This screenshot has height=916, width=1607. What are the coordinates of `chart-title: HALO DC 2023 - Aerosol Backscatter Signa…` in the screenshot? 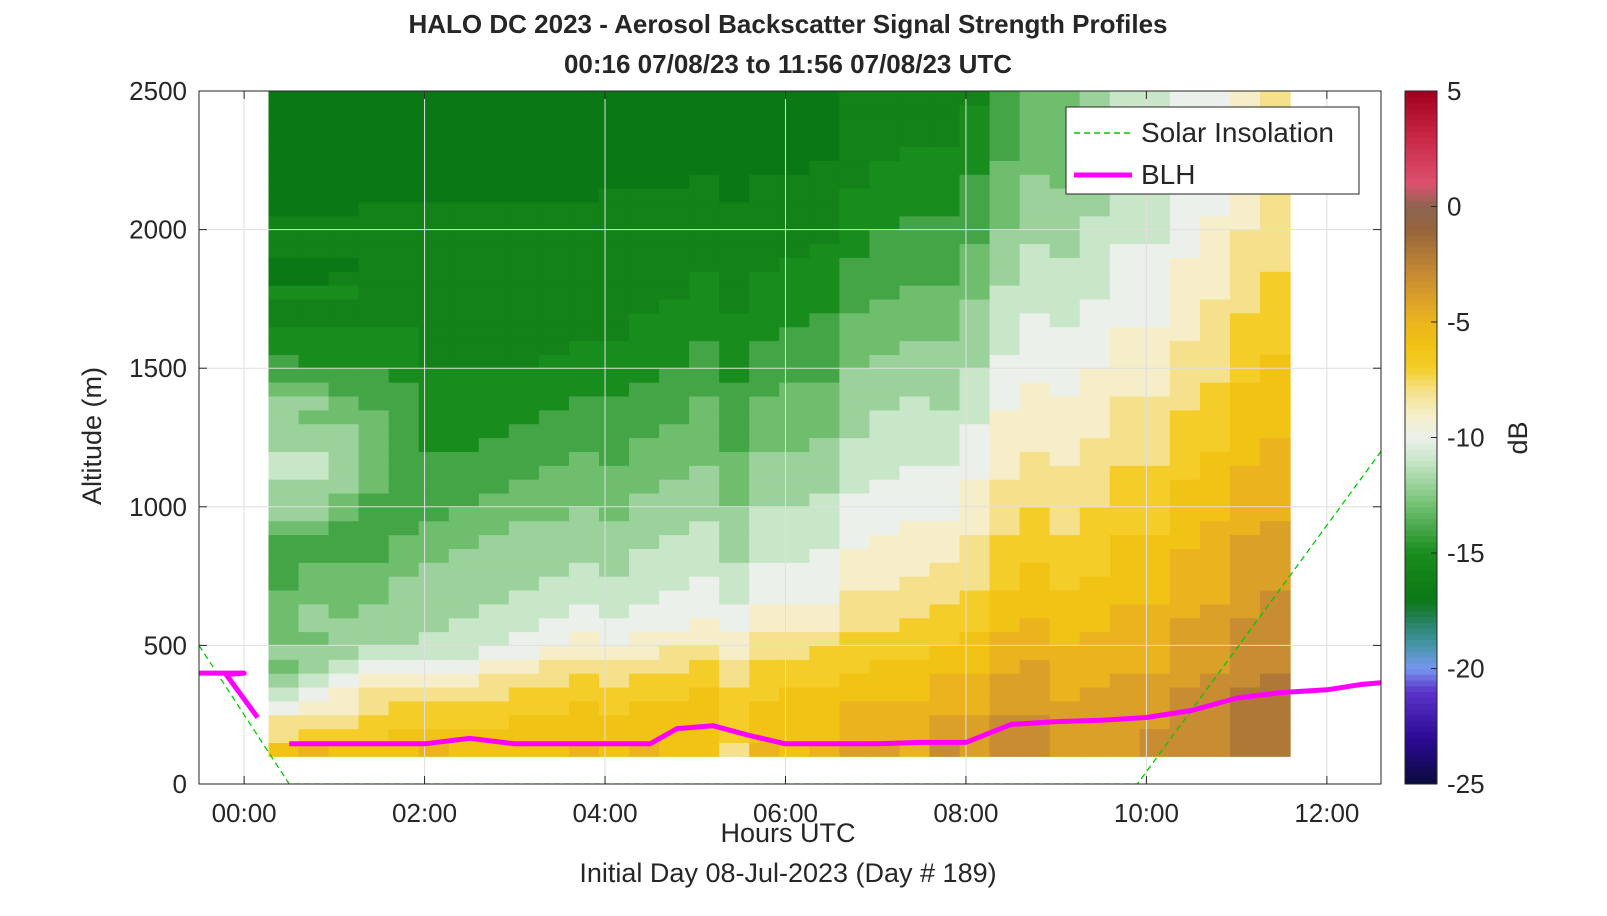 It's located at (787, 24).